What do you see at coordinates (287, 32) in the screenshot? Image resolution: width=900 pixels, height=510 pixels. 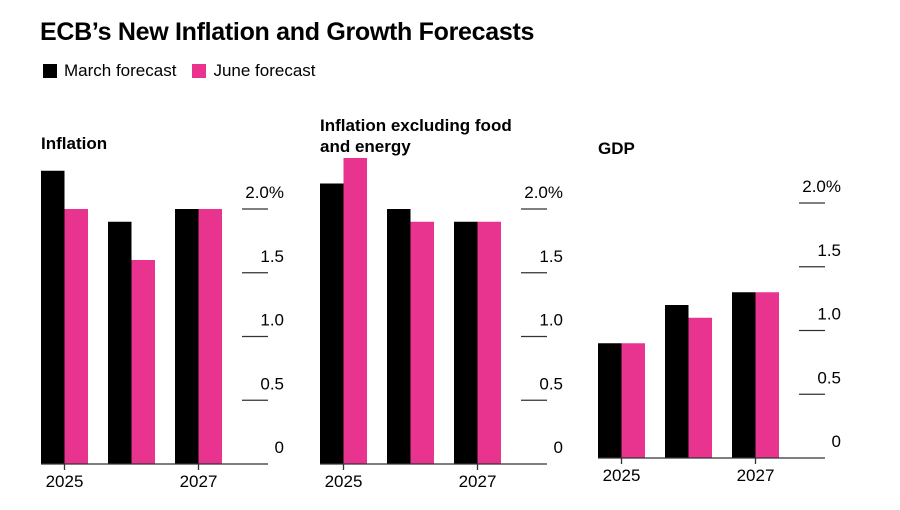 I see `chart-title: ECB’s New Inflation and Growth Forecasts` at bounding box center [287, 32].